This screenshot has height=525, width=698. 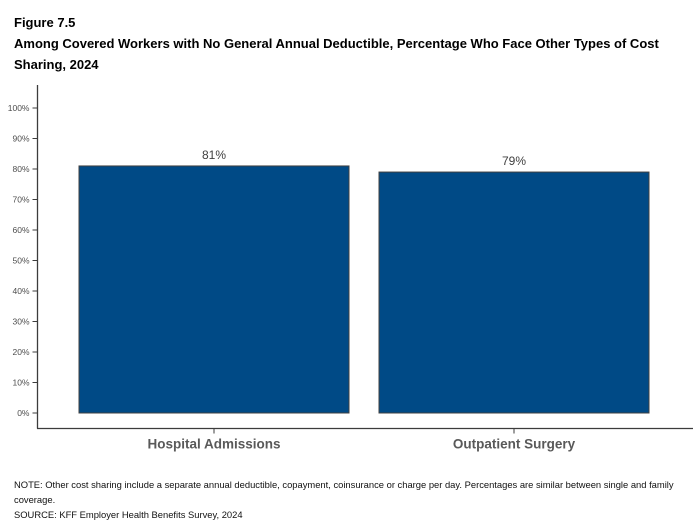 What do you see at coordinates (20, 261) in the screenshot?
I see `y-tick-label: 50%` at bounding box center [20, 261].